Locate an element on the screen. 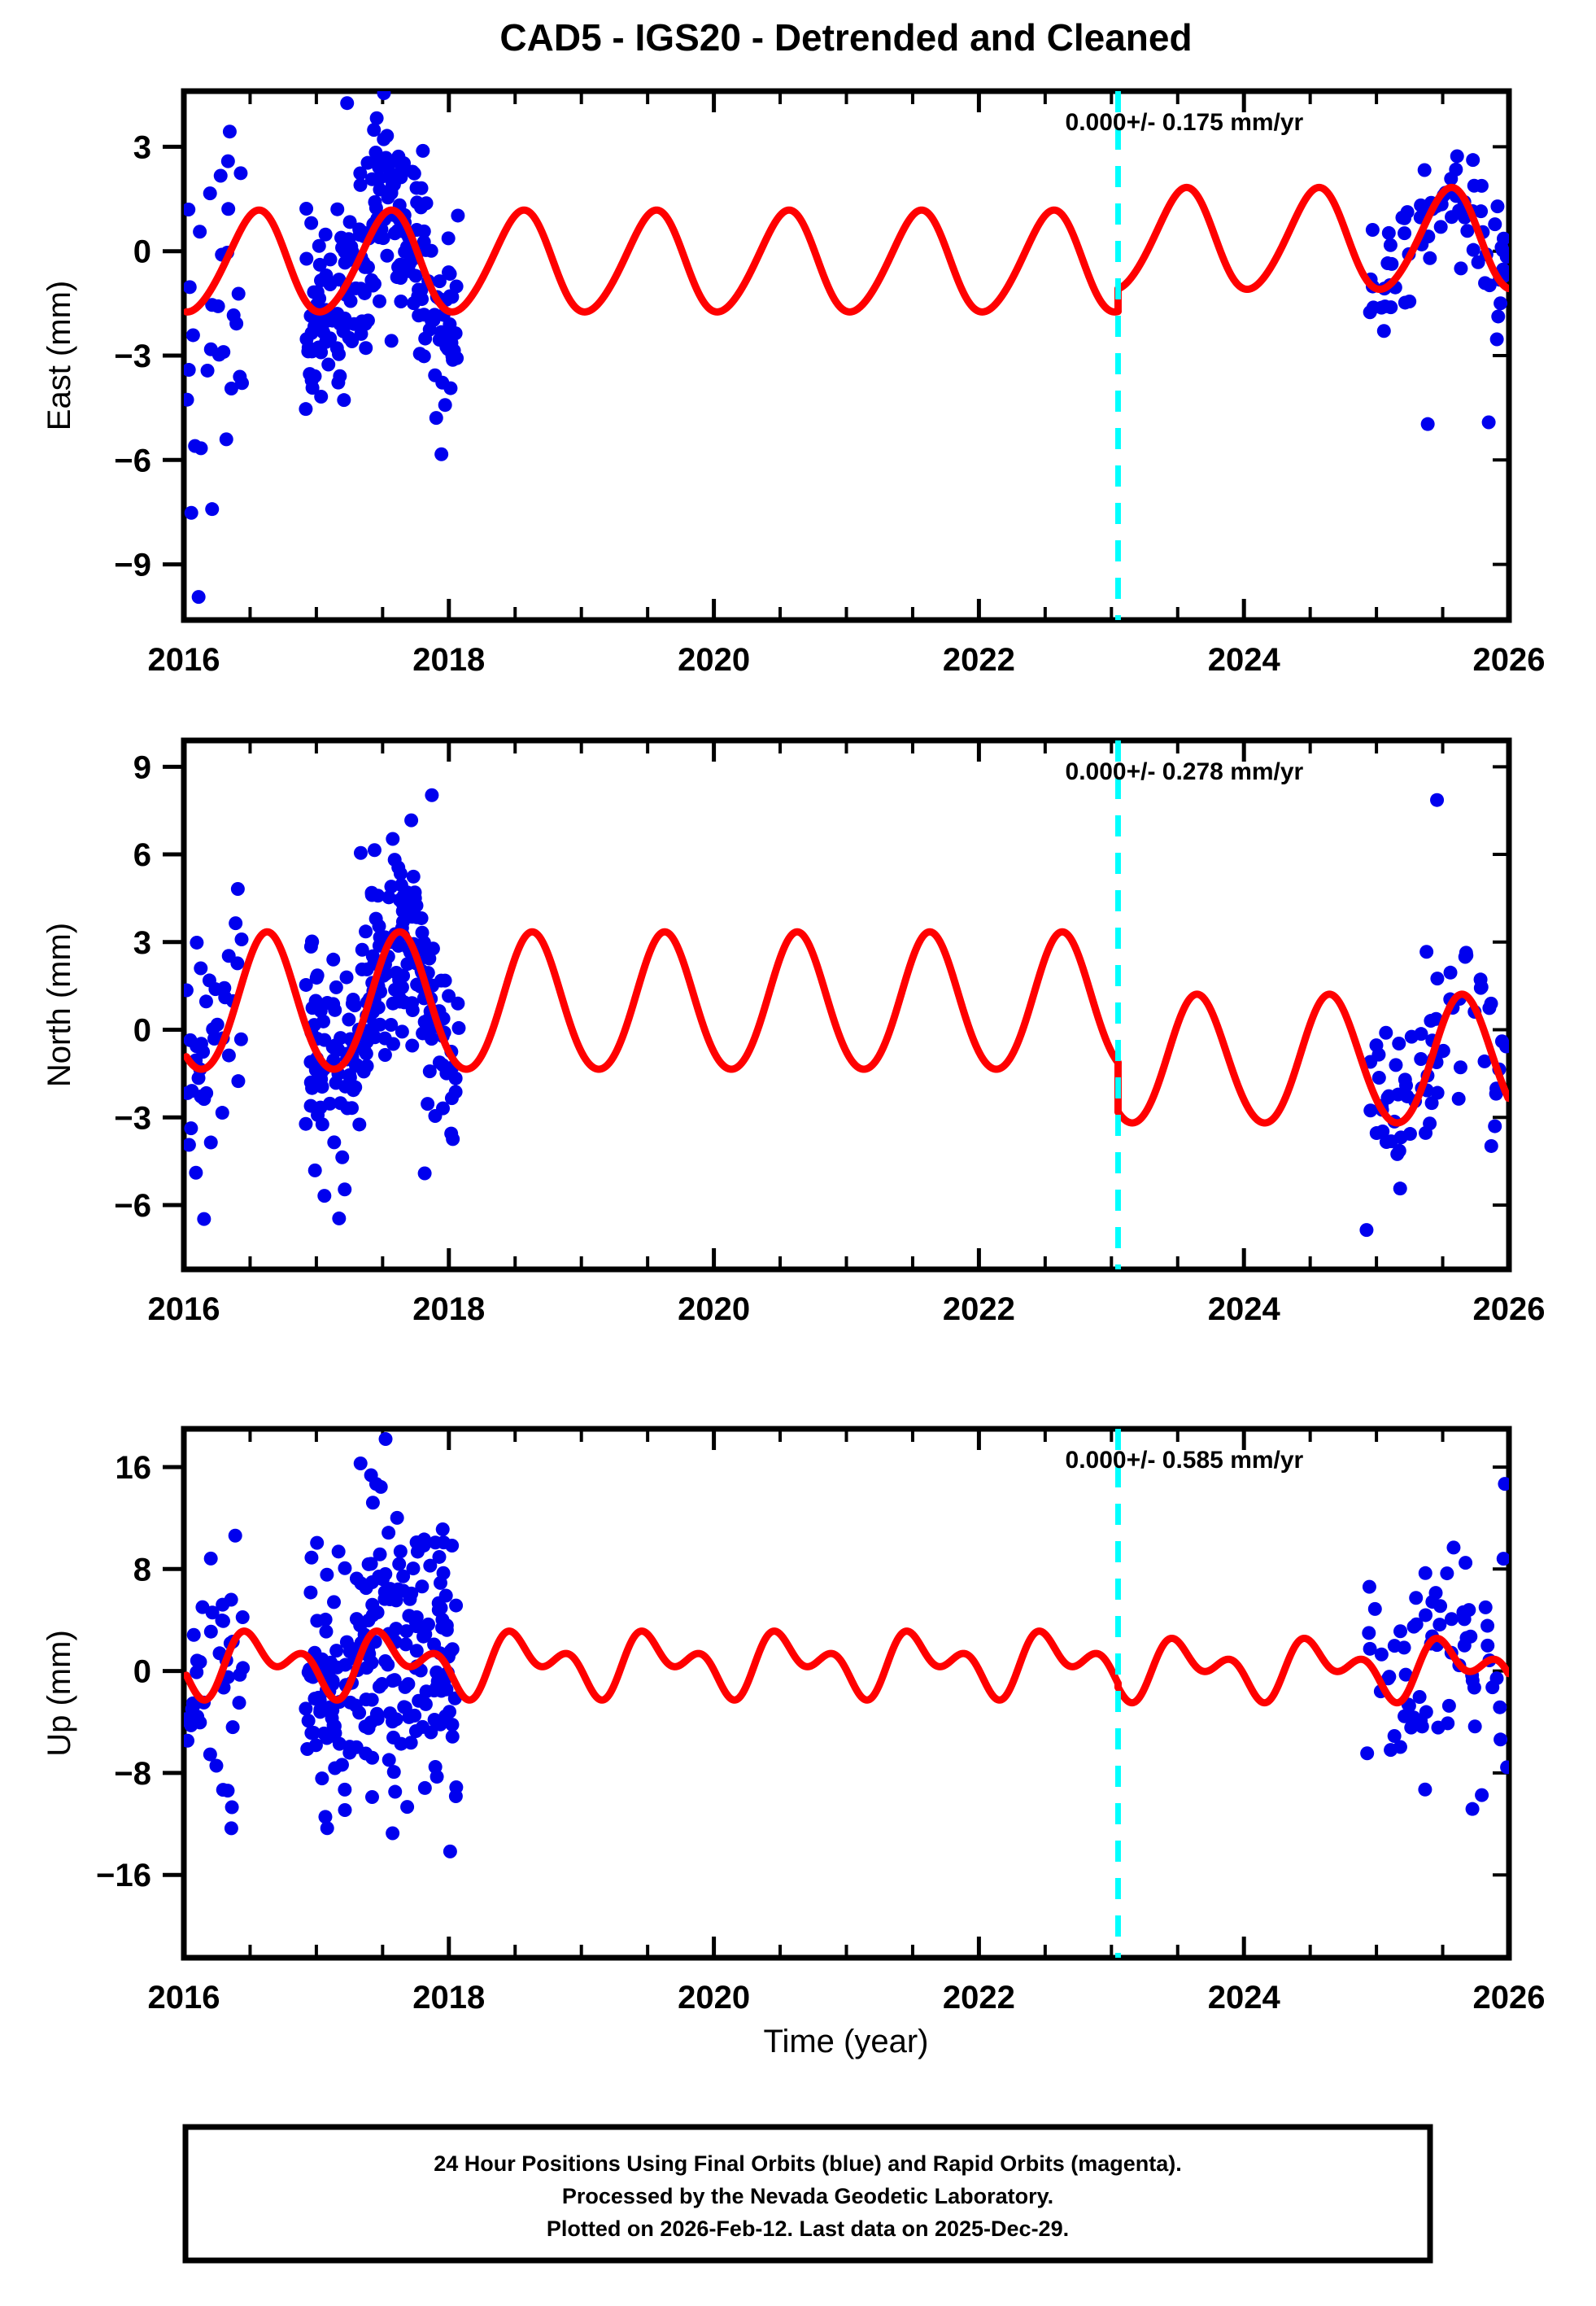  x-axis-tick-label: 2020 is located at coordinates (714, 660).